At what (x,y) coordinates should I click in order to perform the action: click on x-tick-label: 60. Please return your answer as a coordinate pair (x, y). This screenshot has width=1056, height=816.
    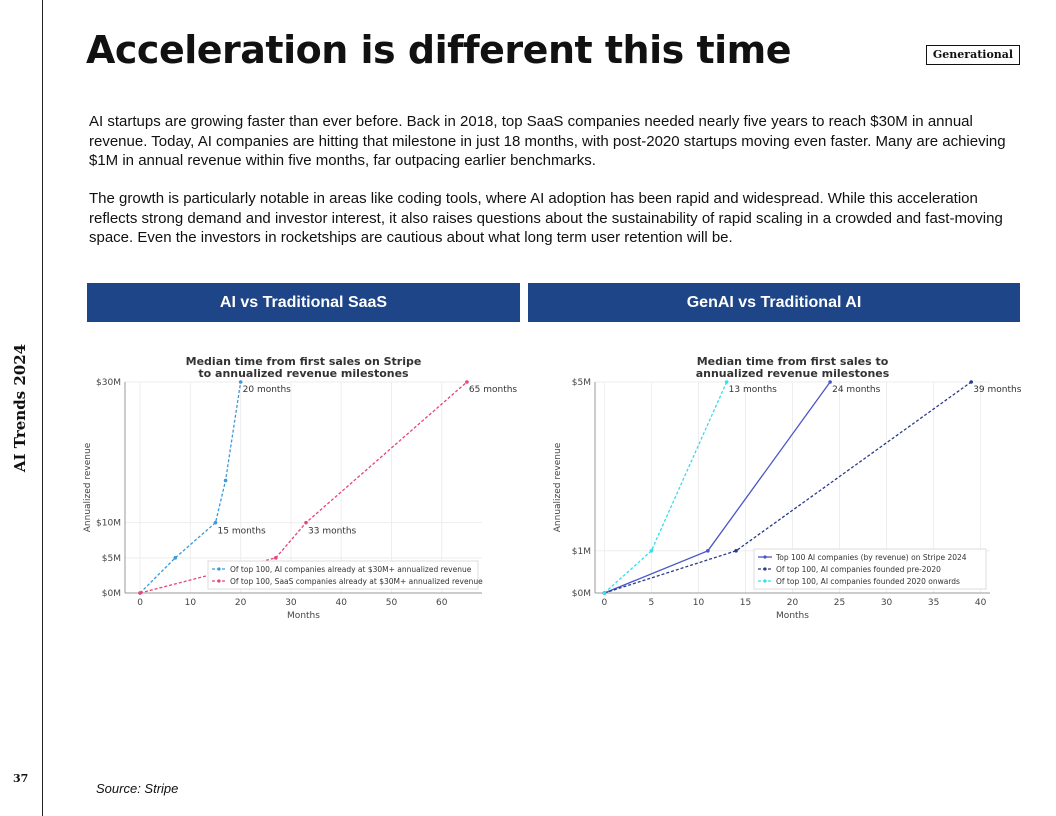
    Looking at the image, I should click on (442, 603).